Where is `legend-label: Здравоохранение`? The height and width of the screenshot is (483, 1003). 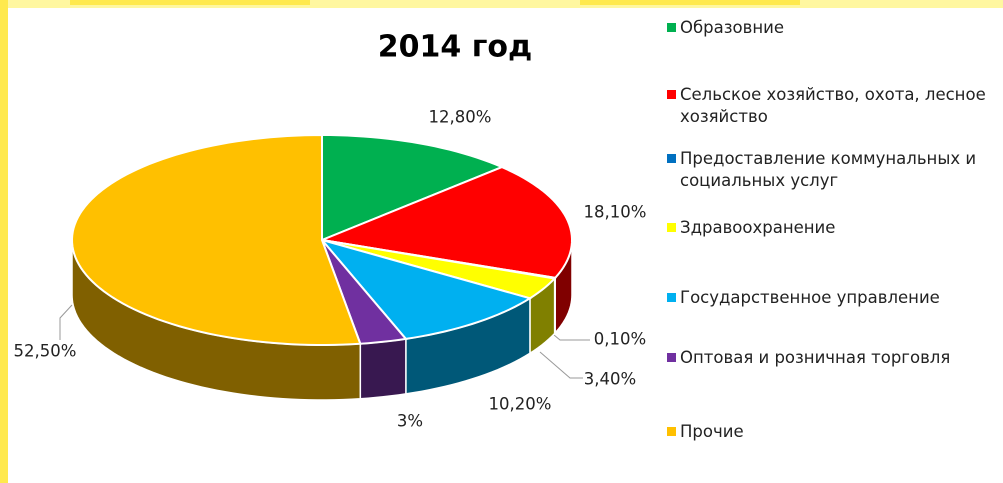
legend-label: Здравоохранение is located at coordinates (758, 227).